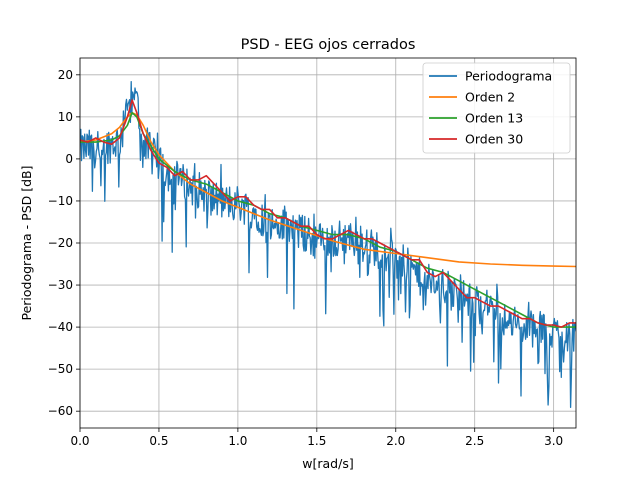  I want to click on y-tick-label: −10, so click(60, 201).